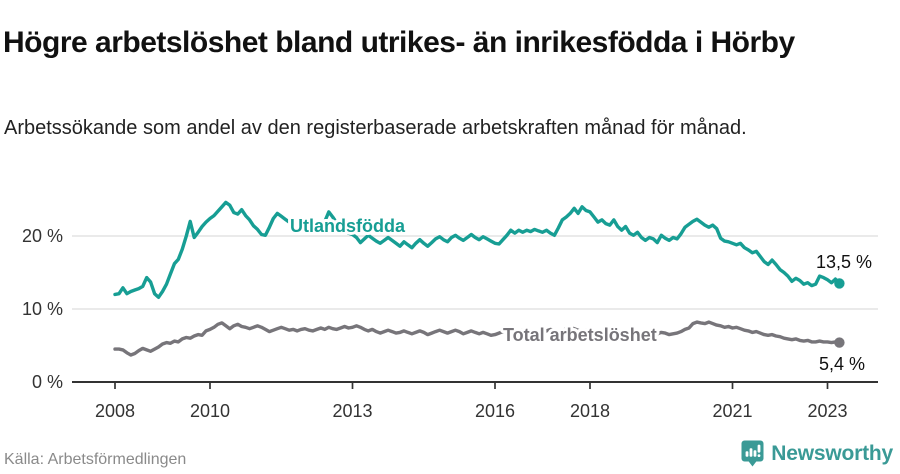  Describe the element at coordinates (732, 411) in the screenshot. I see `x-tick-label: 2021` at that location.